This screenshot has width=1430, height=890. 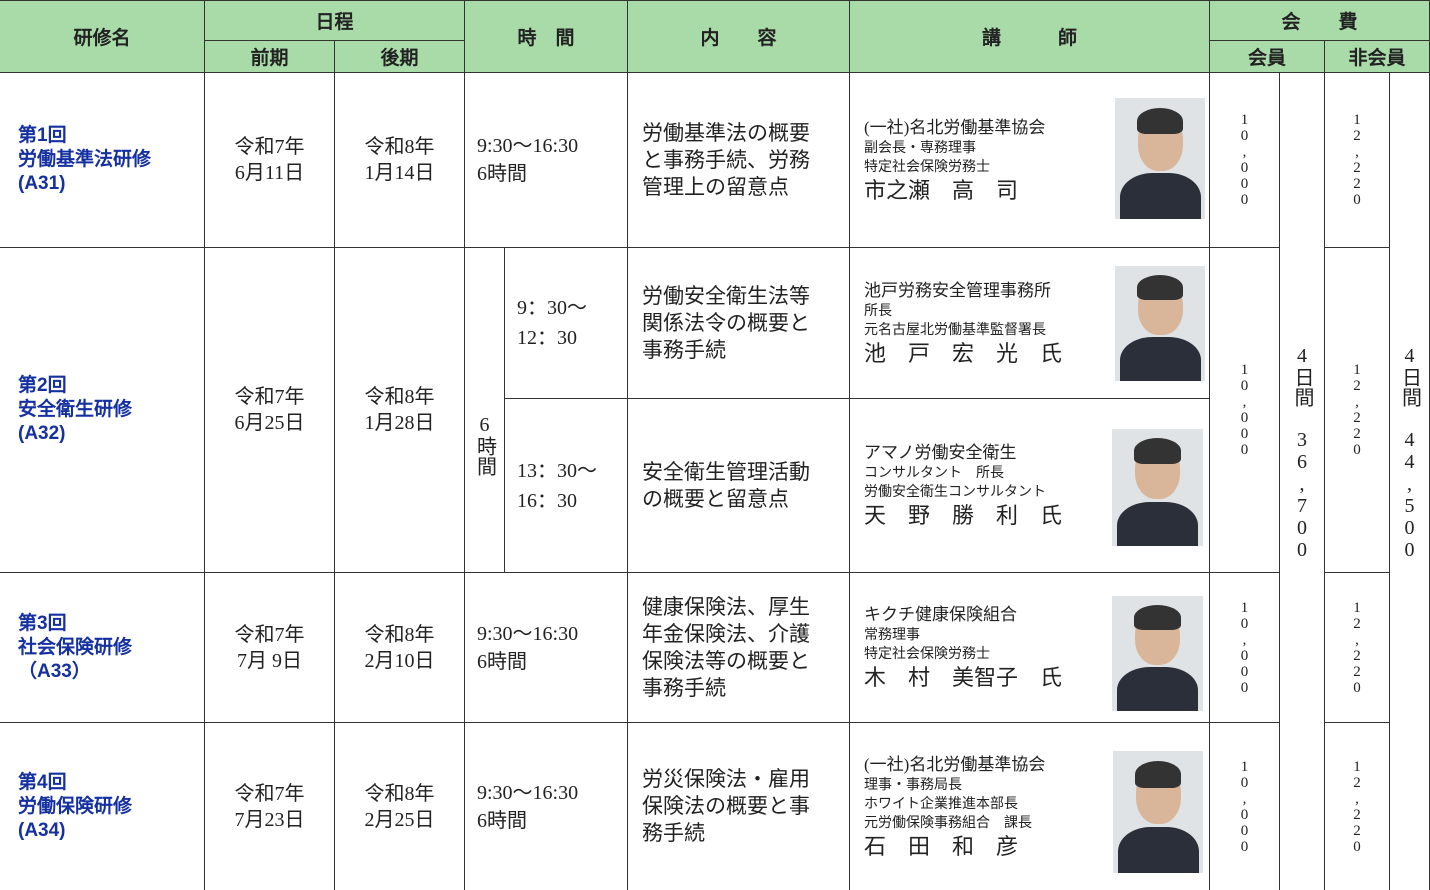 What do you see at coordinates (1030, 37) in the screenshot?
I see `header-cell: 講 師` at bounding box center [1030, 37].